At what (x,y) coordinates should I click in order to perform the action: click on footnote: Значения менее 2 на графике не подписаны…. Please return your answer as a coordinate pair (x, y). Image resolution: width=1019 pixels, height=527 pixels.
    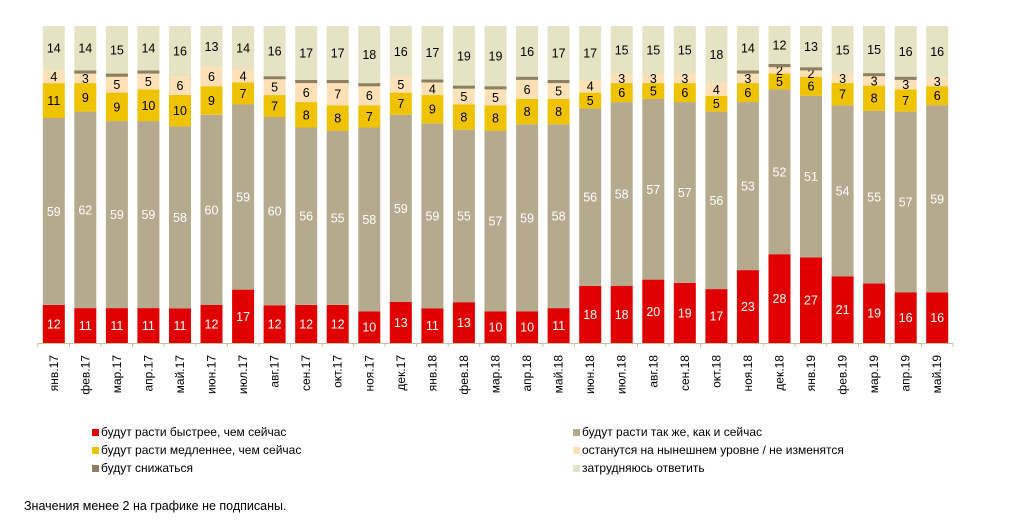
    Looking at the image, I should click on (155, 506).